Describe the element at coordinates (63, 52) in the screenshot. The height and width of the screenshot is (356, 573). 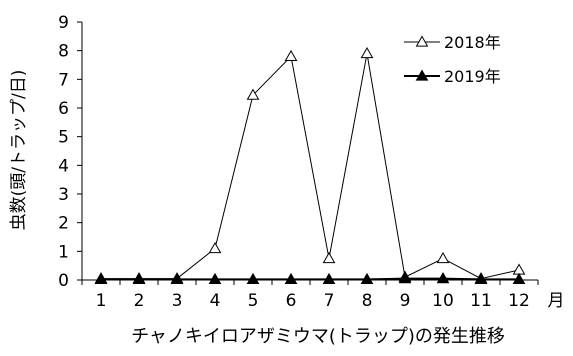
I see `y-tick-label: 8` at that location.